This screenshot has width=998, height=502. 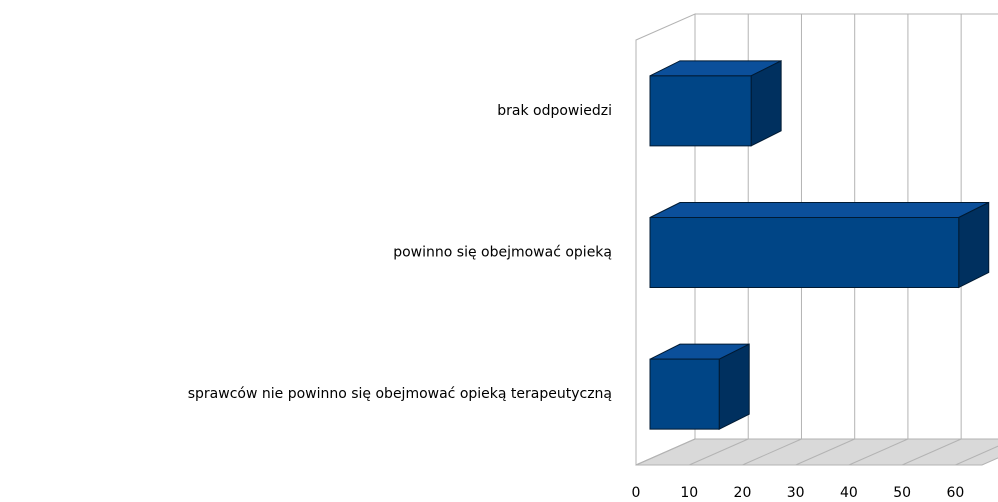 I want to click on x-tick-label: 0, so click(x=636, y=493).